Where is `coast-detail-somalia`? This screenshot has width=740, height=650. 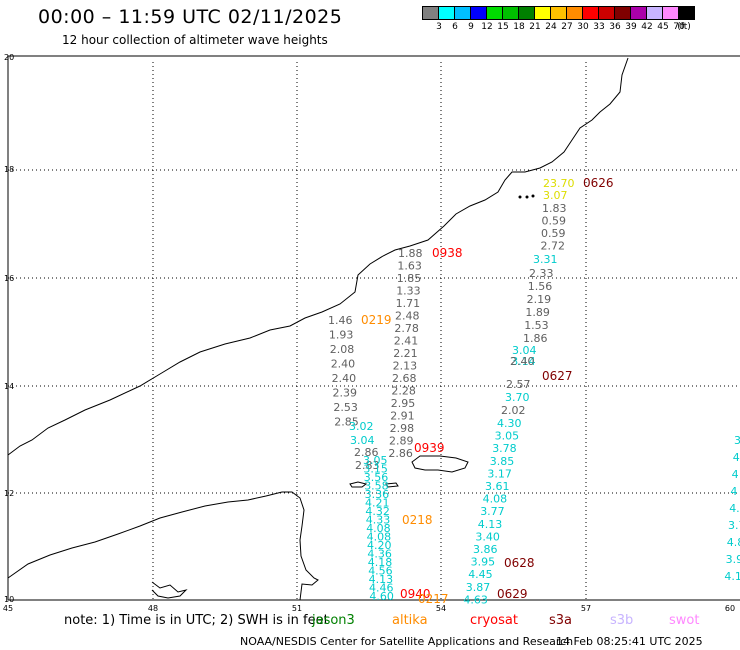
coast-detail-somalia is located at coordinates (169, 590).